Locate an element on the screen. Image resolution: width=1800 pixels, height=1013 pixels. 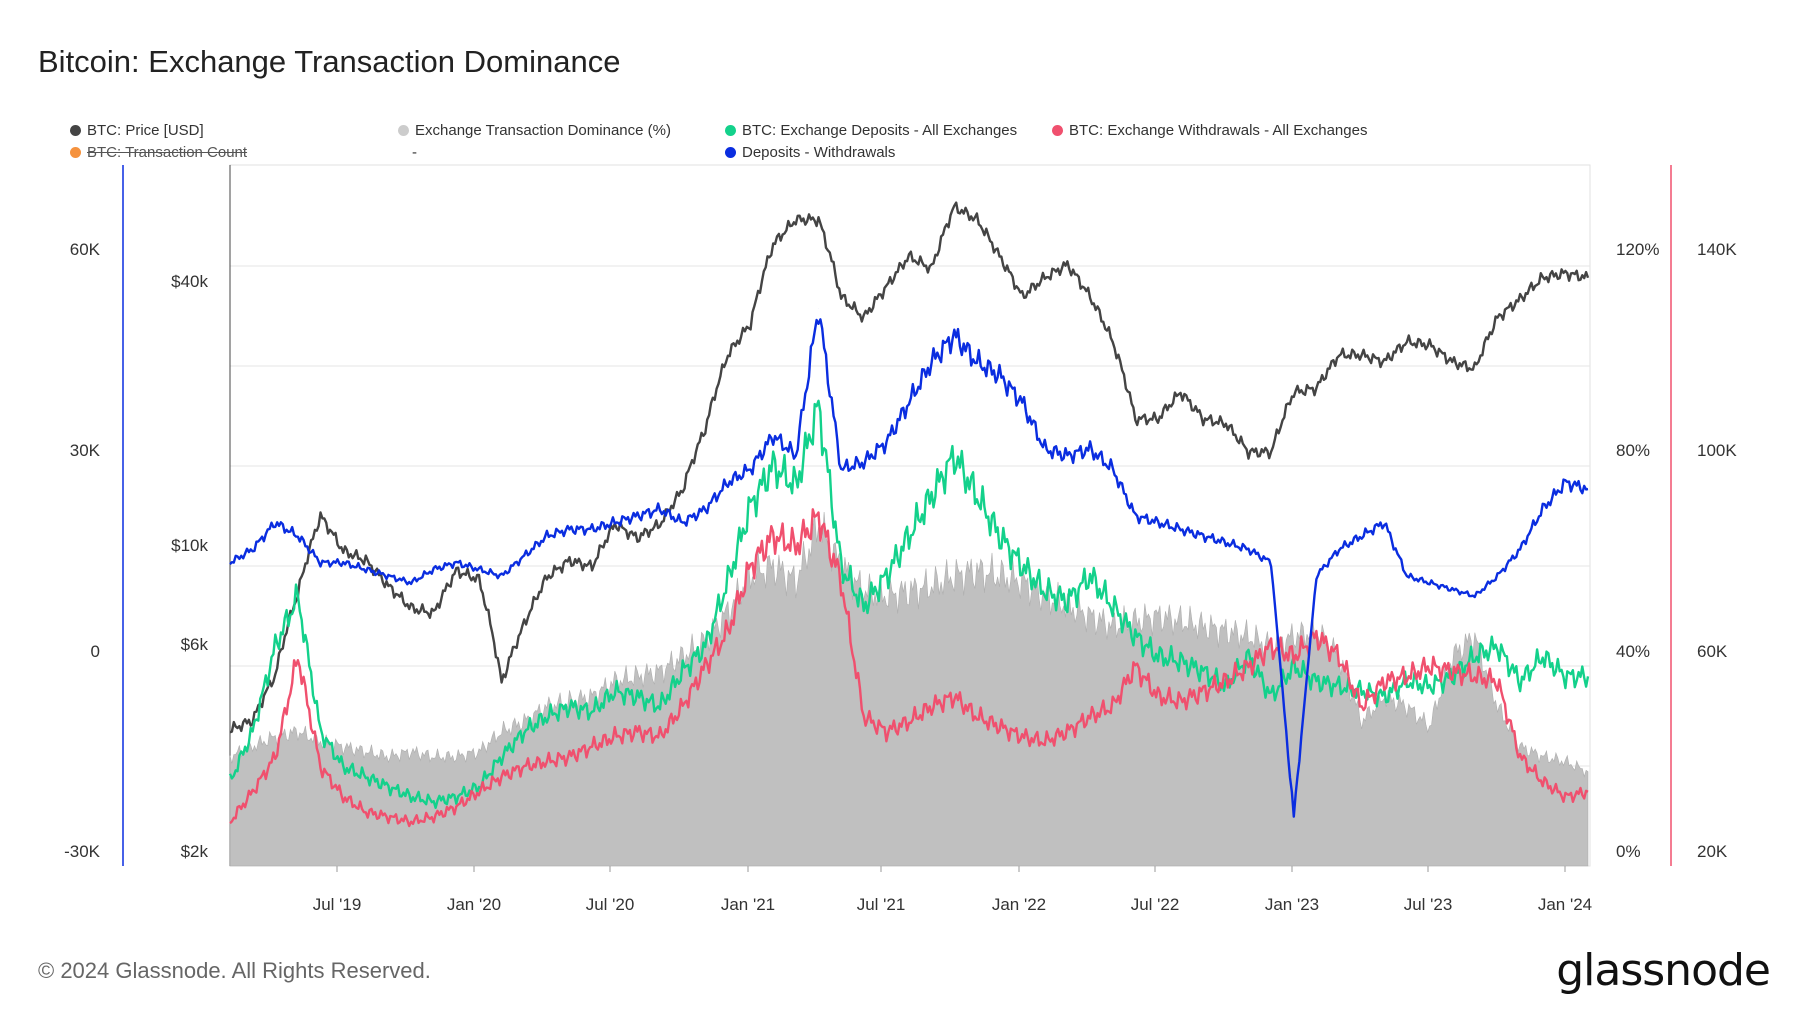
x-axis-tick: Jul '19 is located at coordinates (337, 904).